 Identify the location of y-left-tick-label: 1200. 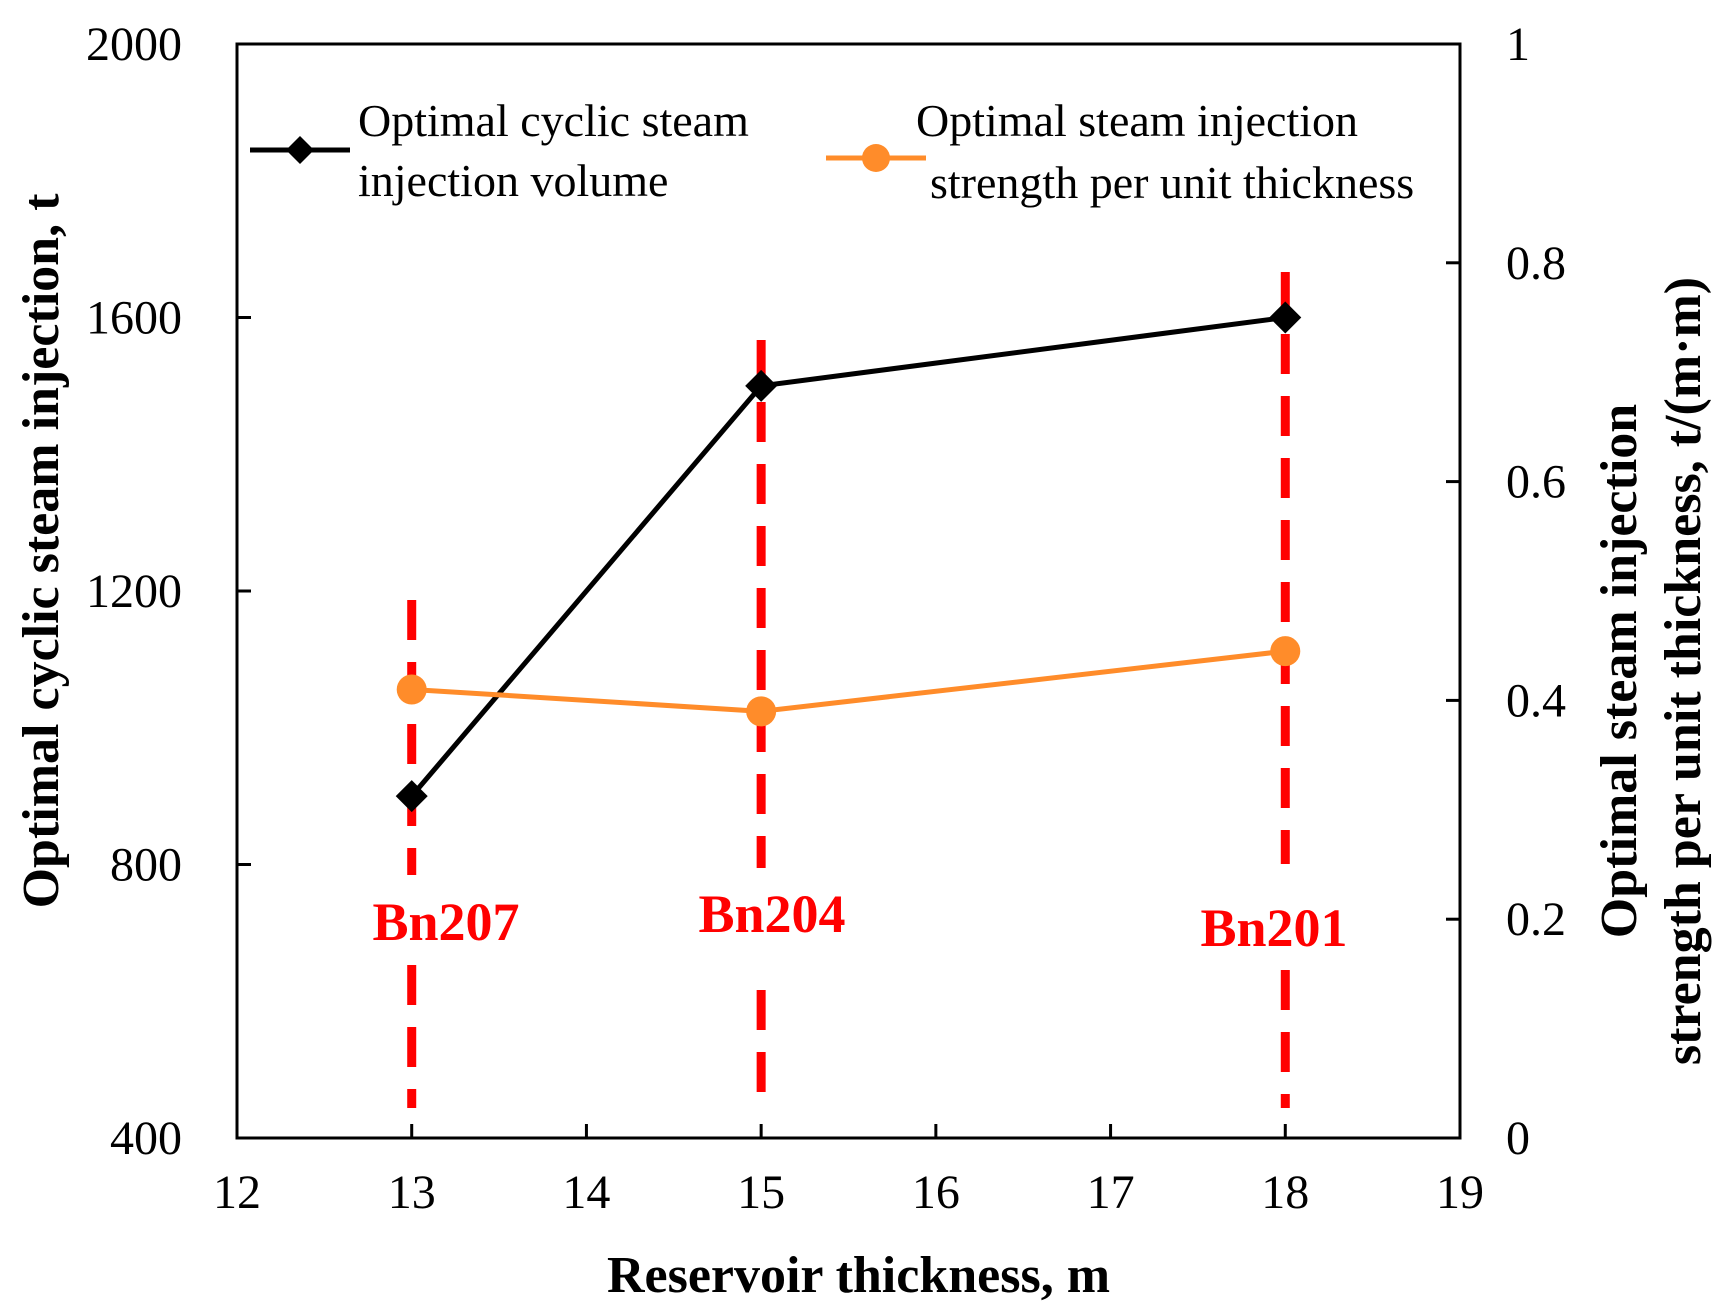
(134, 591).